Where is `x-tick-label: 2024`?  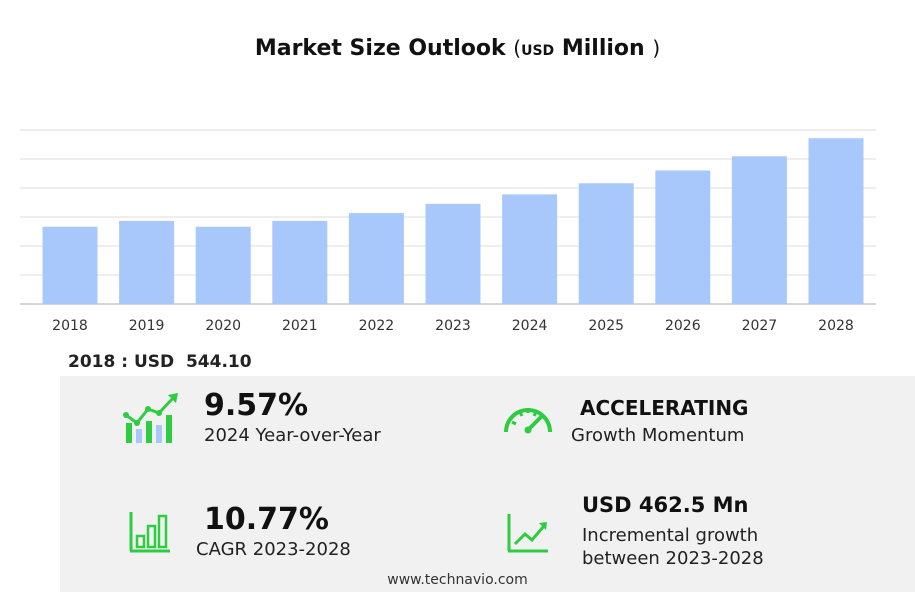
x-tick-label: 2024 is located at coordinates (530, 326).